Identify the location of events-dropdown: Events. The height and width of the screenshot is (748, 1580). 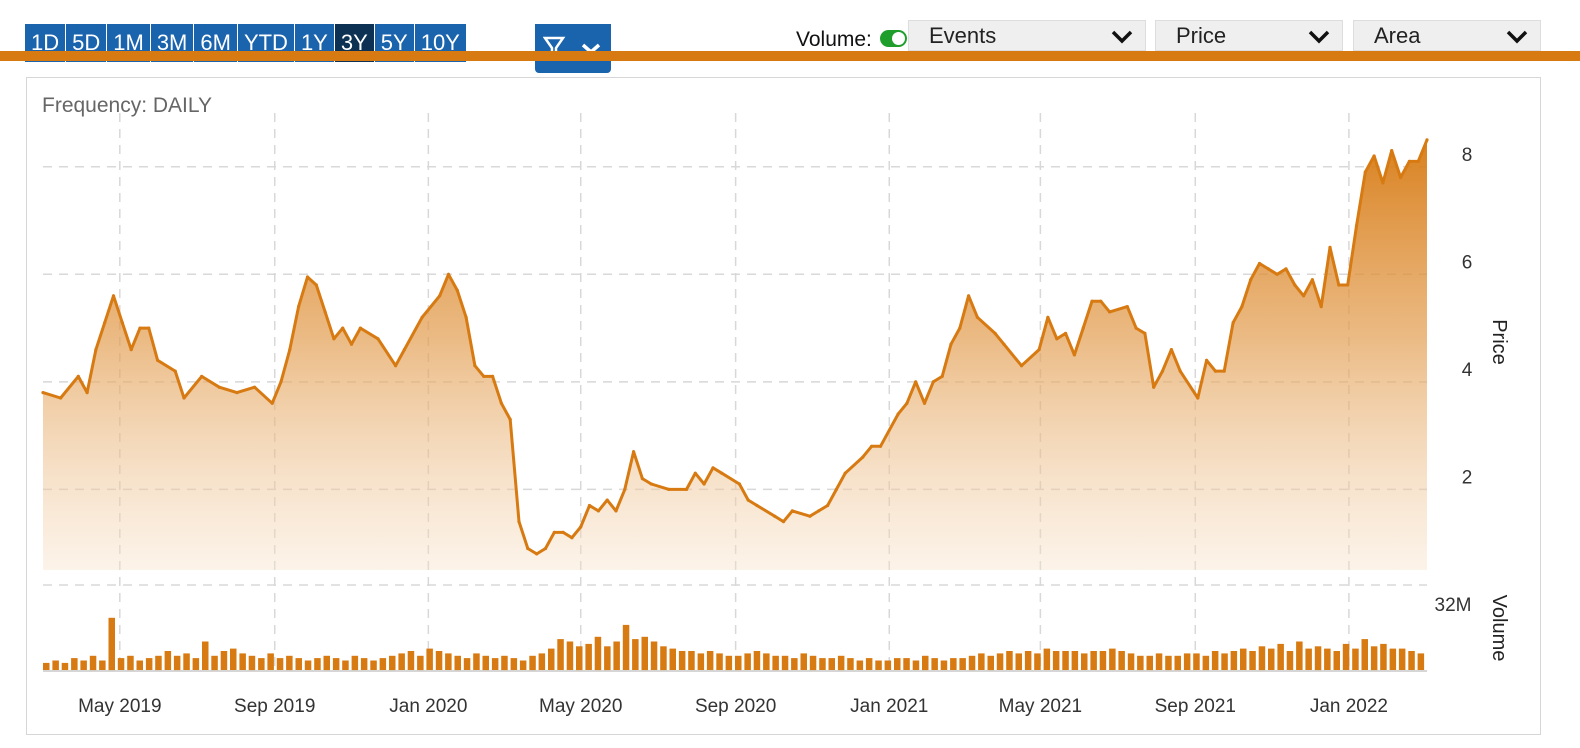
(1027, 35).